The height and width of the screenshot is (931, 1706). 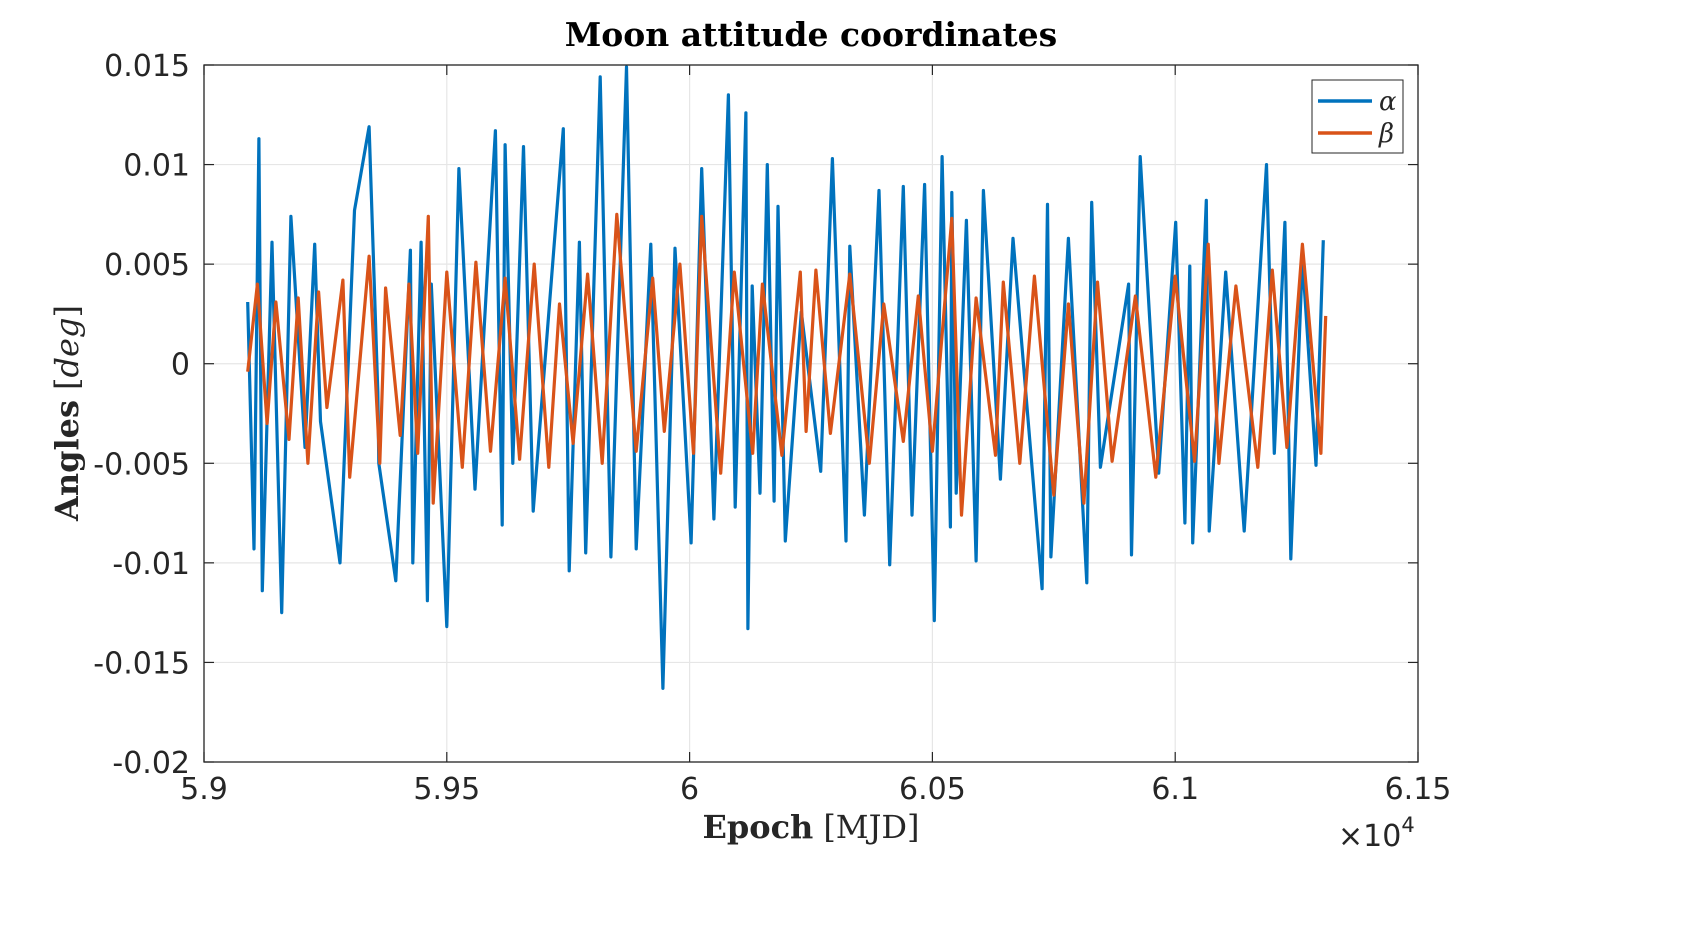 What do you see at coordinates (67, 311) in the screenshot?
I see `y-axis-label-bracket-close: ]` at bounding box center [67, 311].